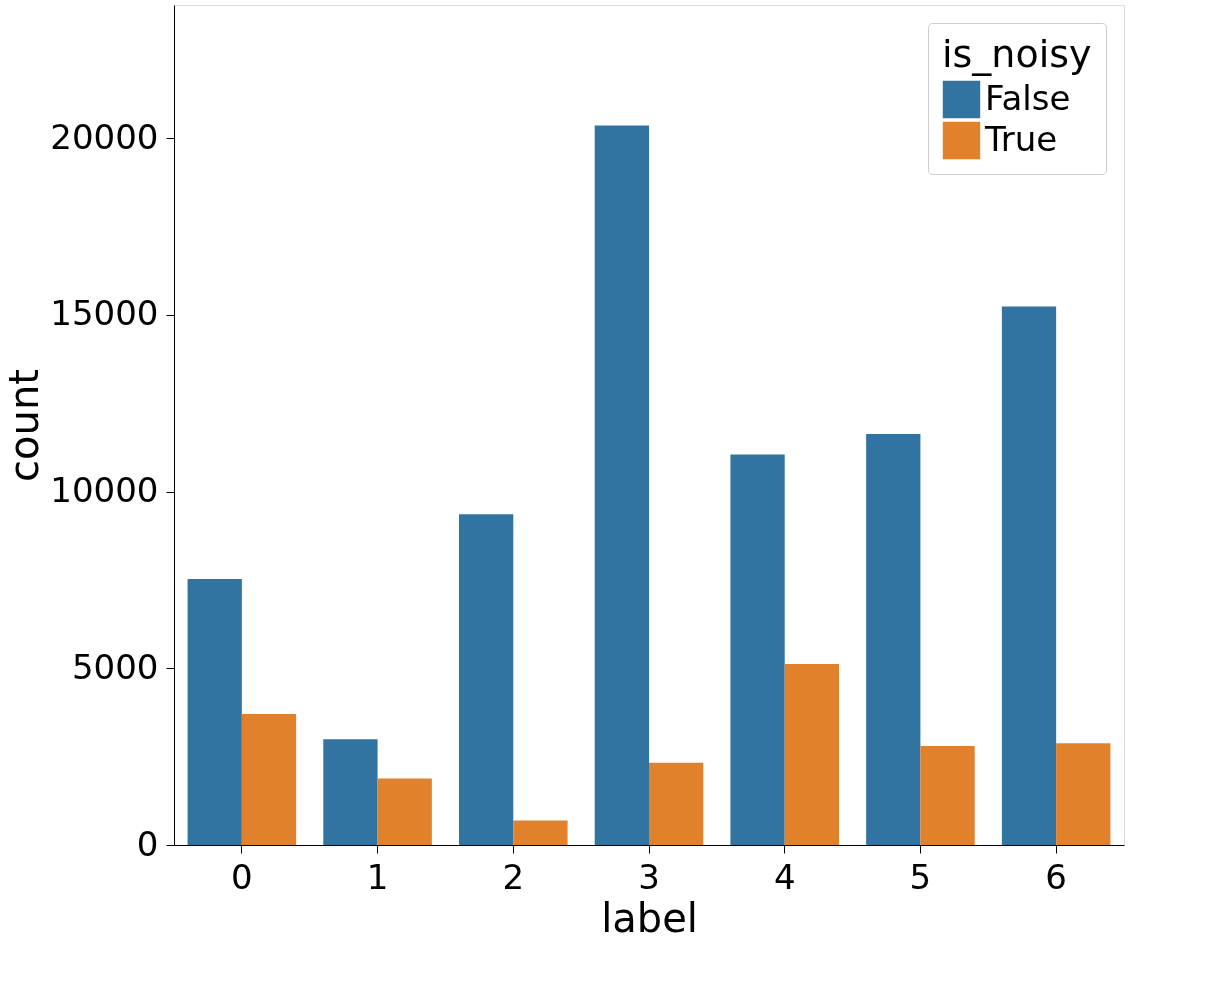 Image resolution: width=1225 pixels, height=1004 pixels. Describe the element at coordinates (104, 136) in the screenshot. I see `y-tick-label: 20000` at that location.